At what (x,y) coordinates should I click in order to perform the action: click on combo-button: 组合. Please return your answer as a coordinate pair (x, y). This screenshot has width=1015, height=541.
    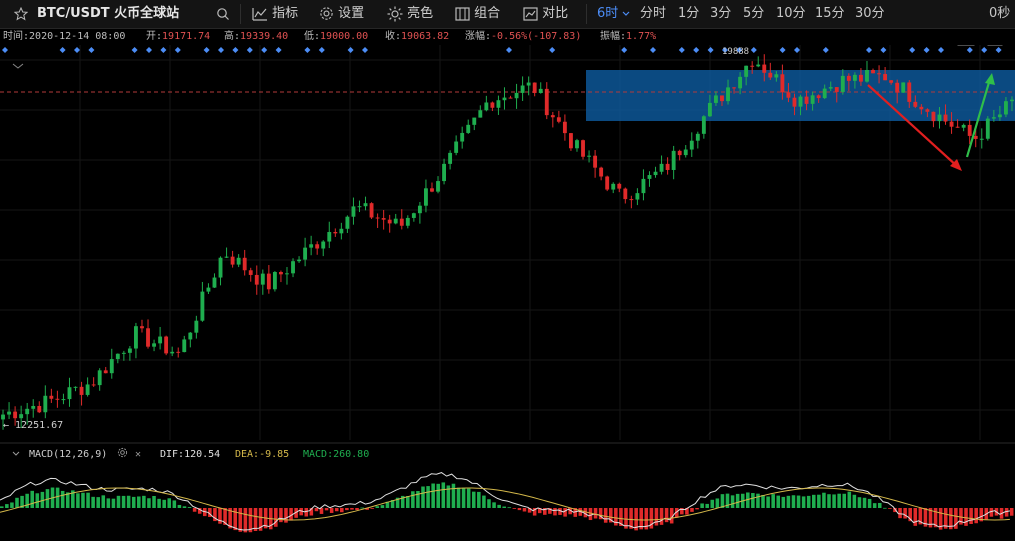
    Looking at the image, I should click on (477, 14).